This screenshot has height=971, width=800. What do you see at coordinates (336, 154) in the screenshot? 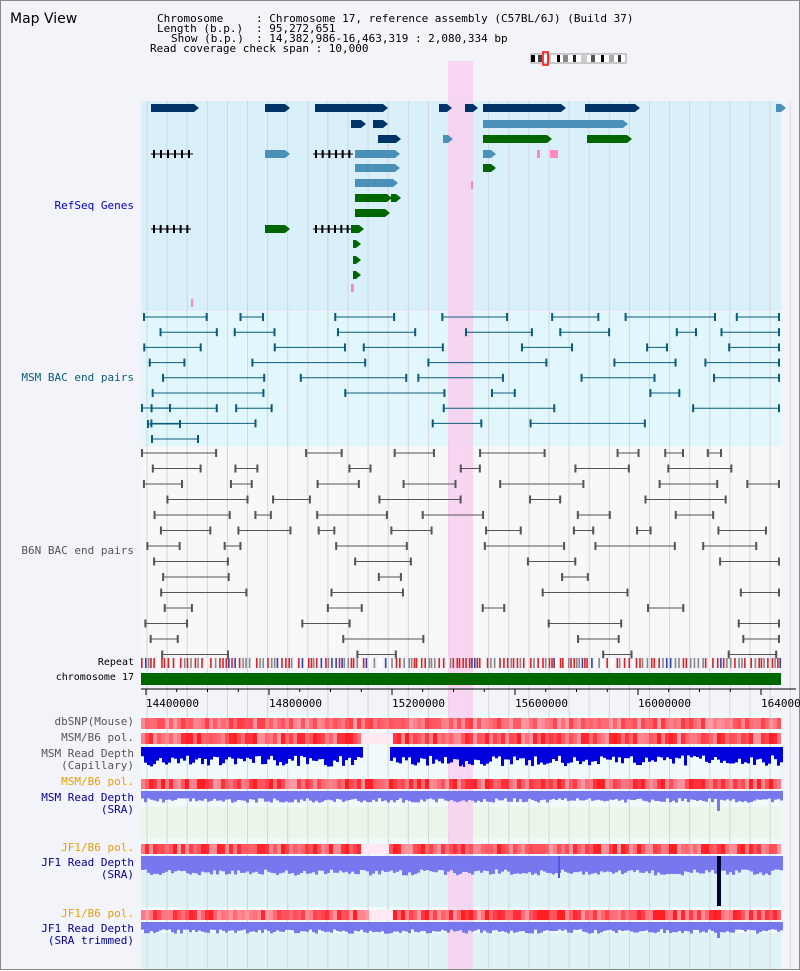
I see `gene-exon` at bounding box center [336, 154].